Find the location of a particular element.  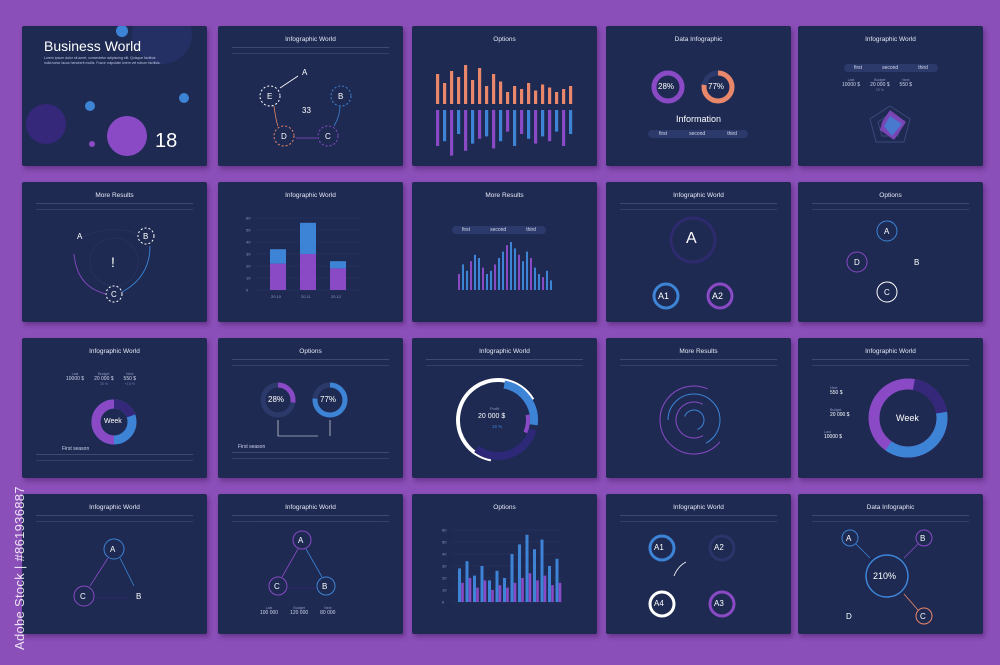

slide-infographic-triangle: Infographic World A B C is located at coordinates (114, 564).